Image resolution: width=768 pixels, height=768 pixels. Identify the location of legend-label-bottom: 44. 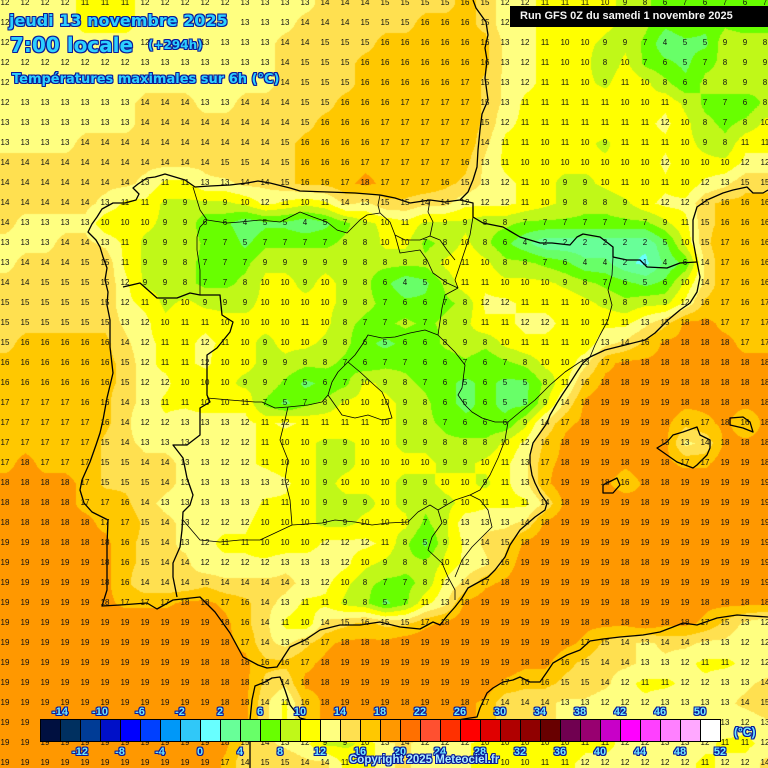
(640, 752).